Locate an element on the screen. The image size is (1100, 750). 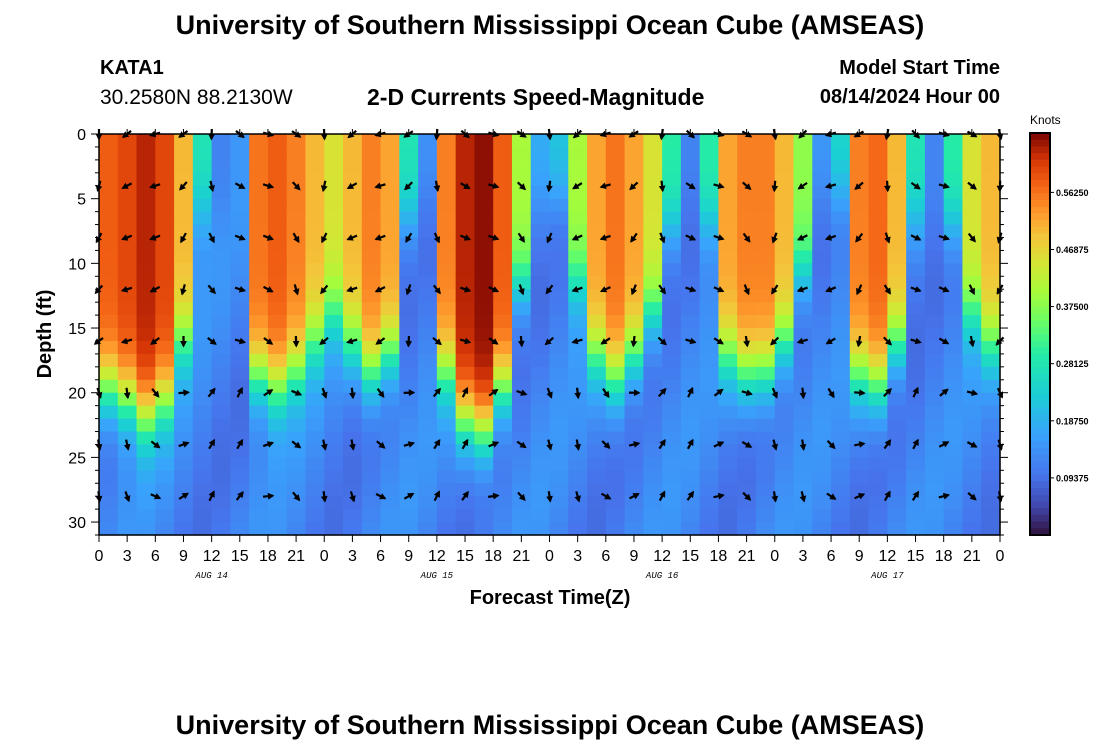
x-tick-label: 15 is located at coordinates (465, 556).